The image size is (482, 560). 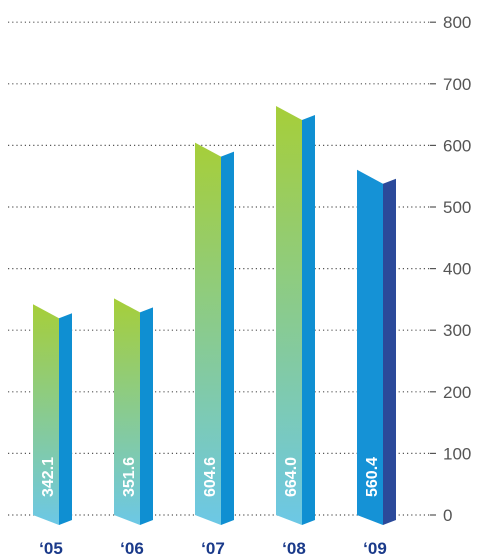 What do you see at coordinates (447, 515) in the screenshot?
I see `y-tick-label: 0` at bounding box center [447, 515].